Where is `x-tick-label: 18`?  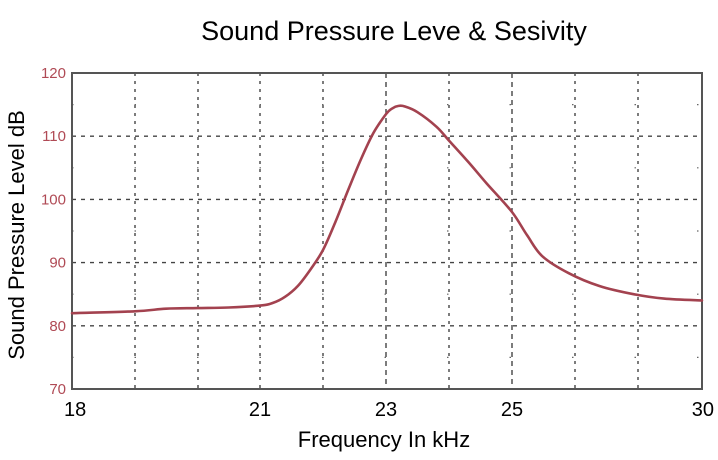 x-tick-label: 18 is located at coordinates (75, 410).